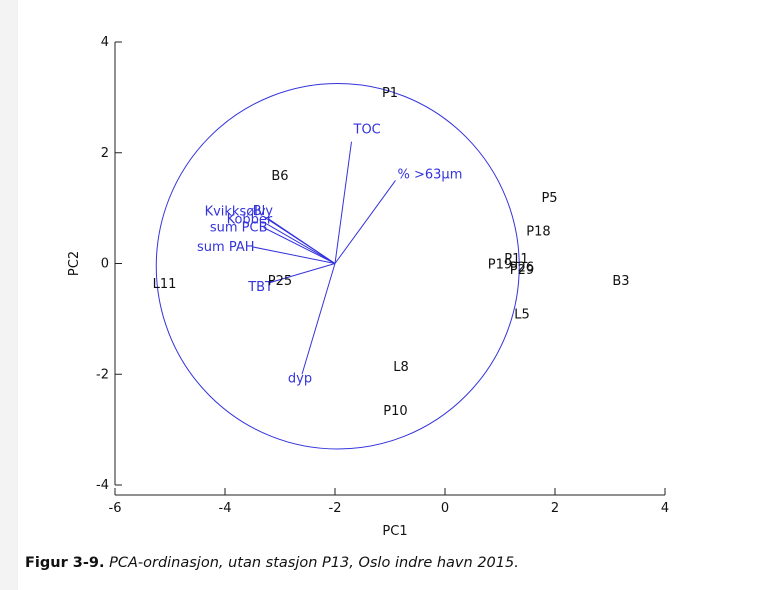 The image size is (759, 590). I want to click on station-label: B6, so click(279, 176).